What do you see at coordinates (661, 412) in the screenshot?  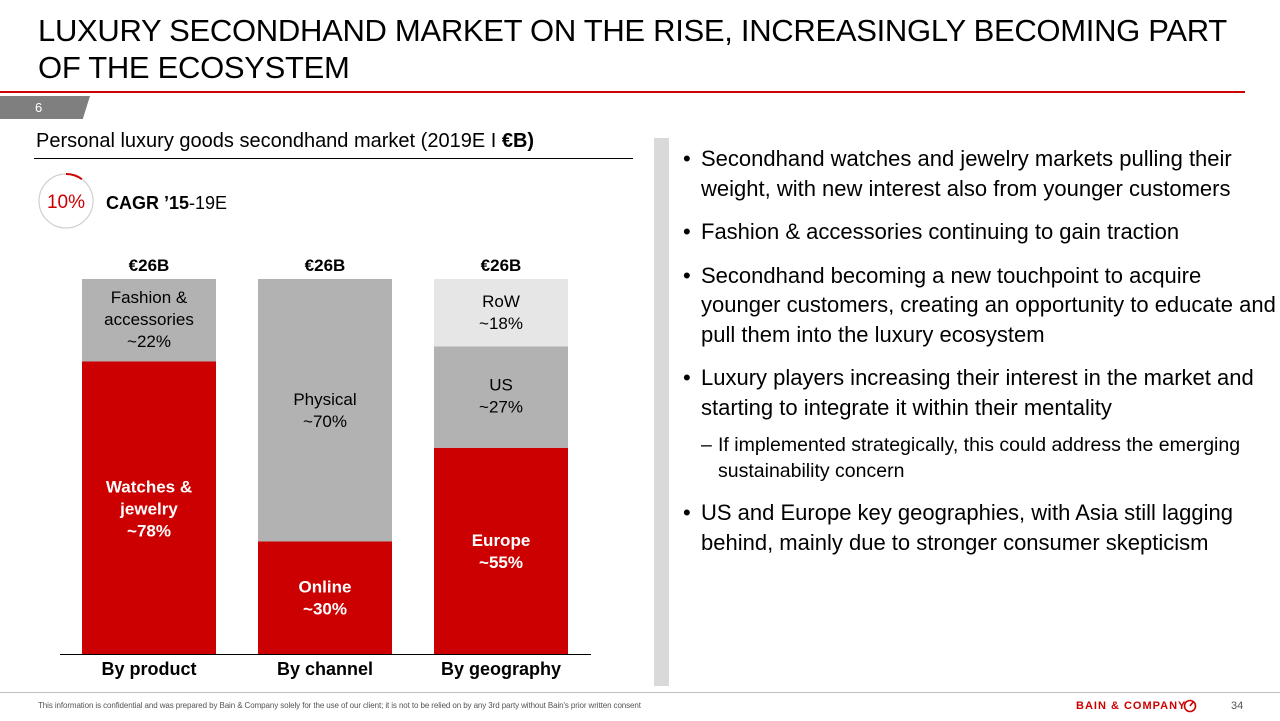 I see `vertical-divider` at bounding box center [661, 412].